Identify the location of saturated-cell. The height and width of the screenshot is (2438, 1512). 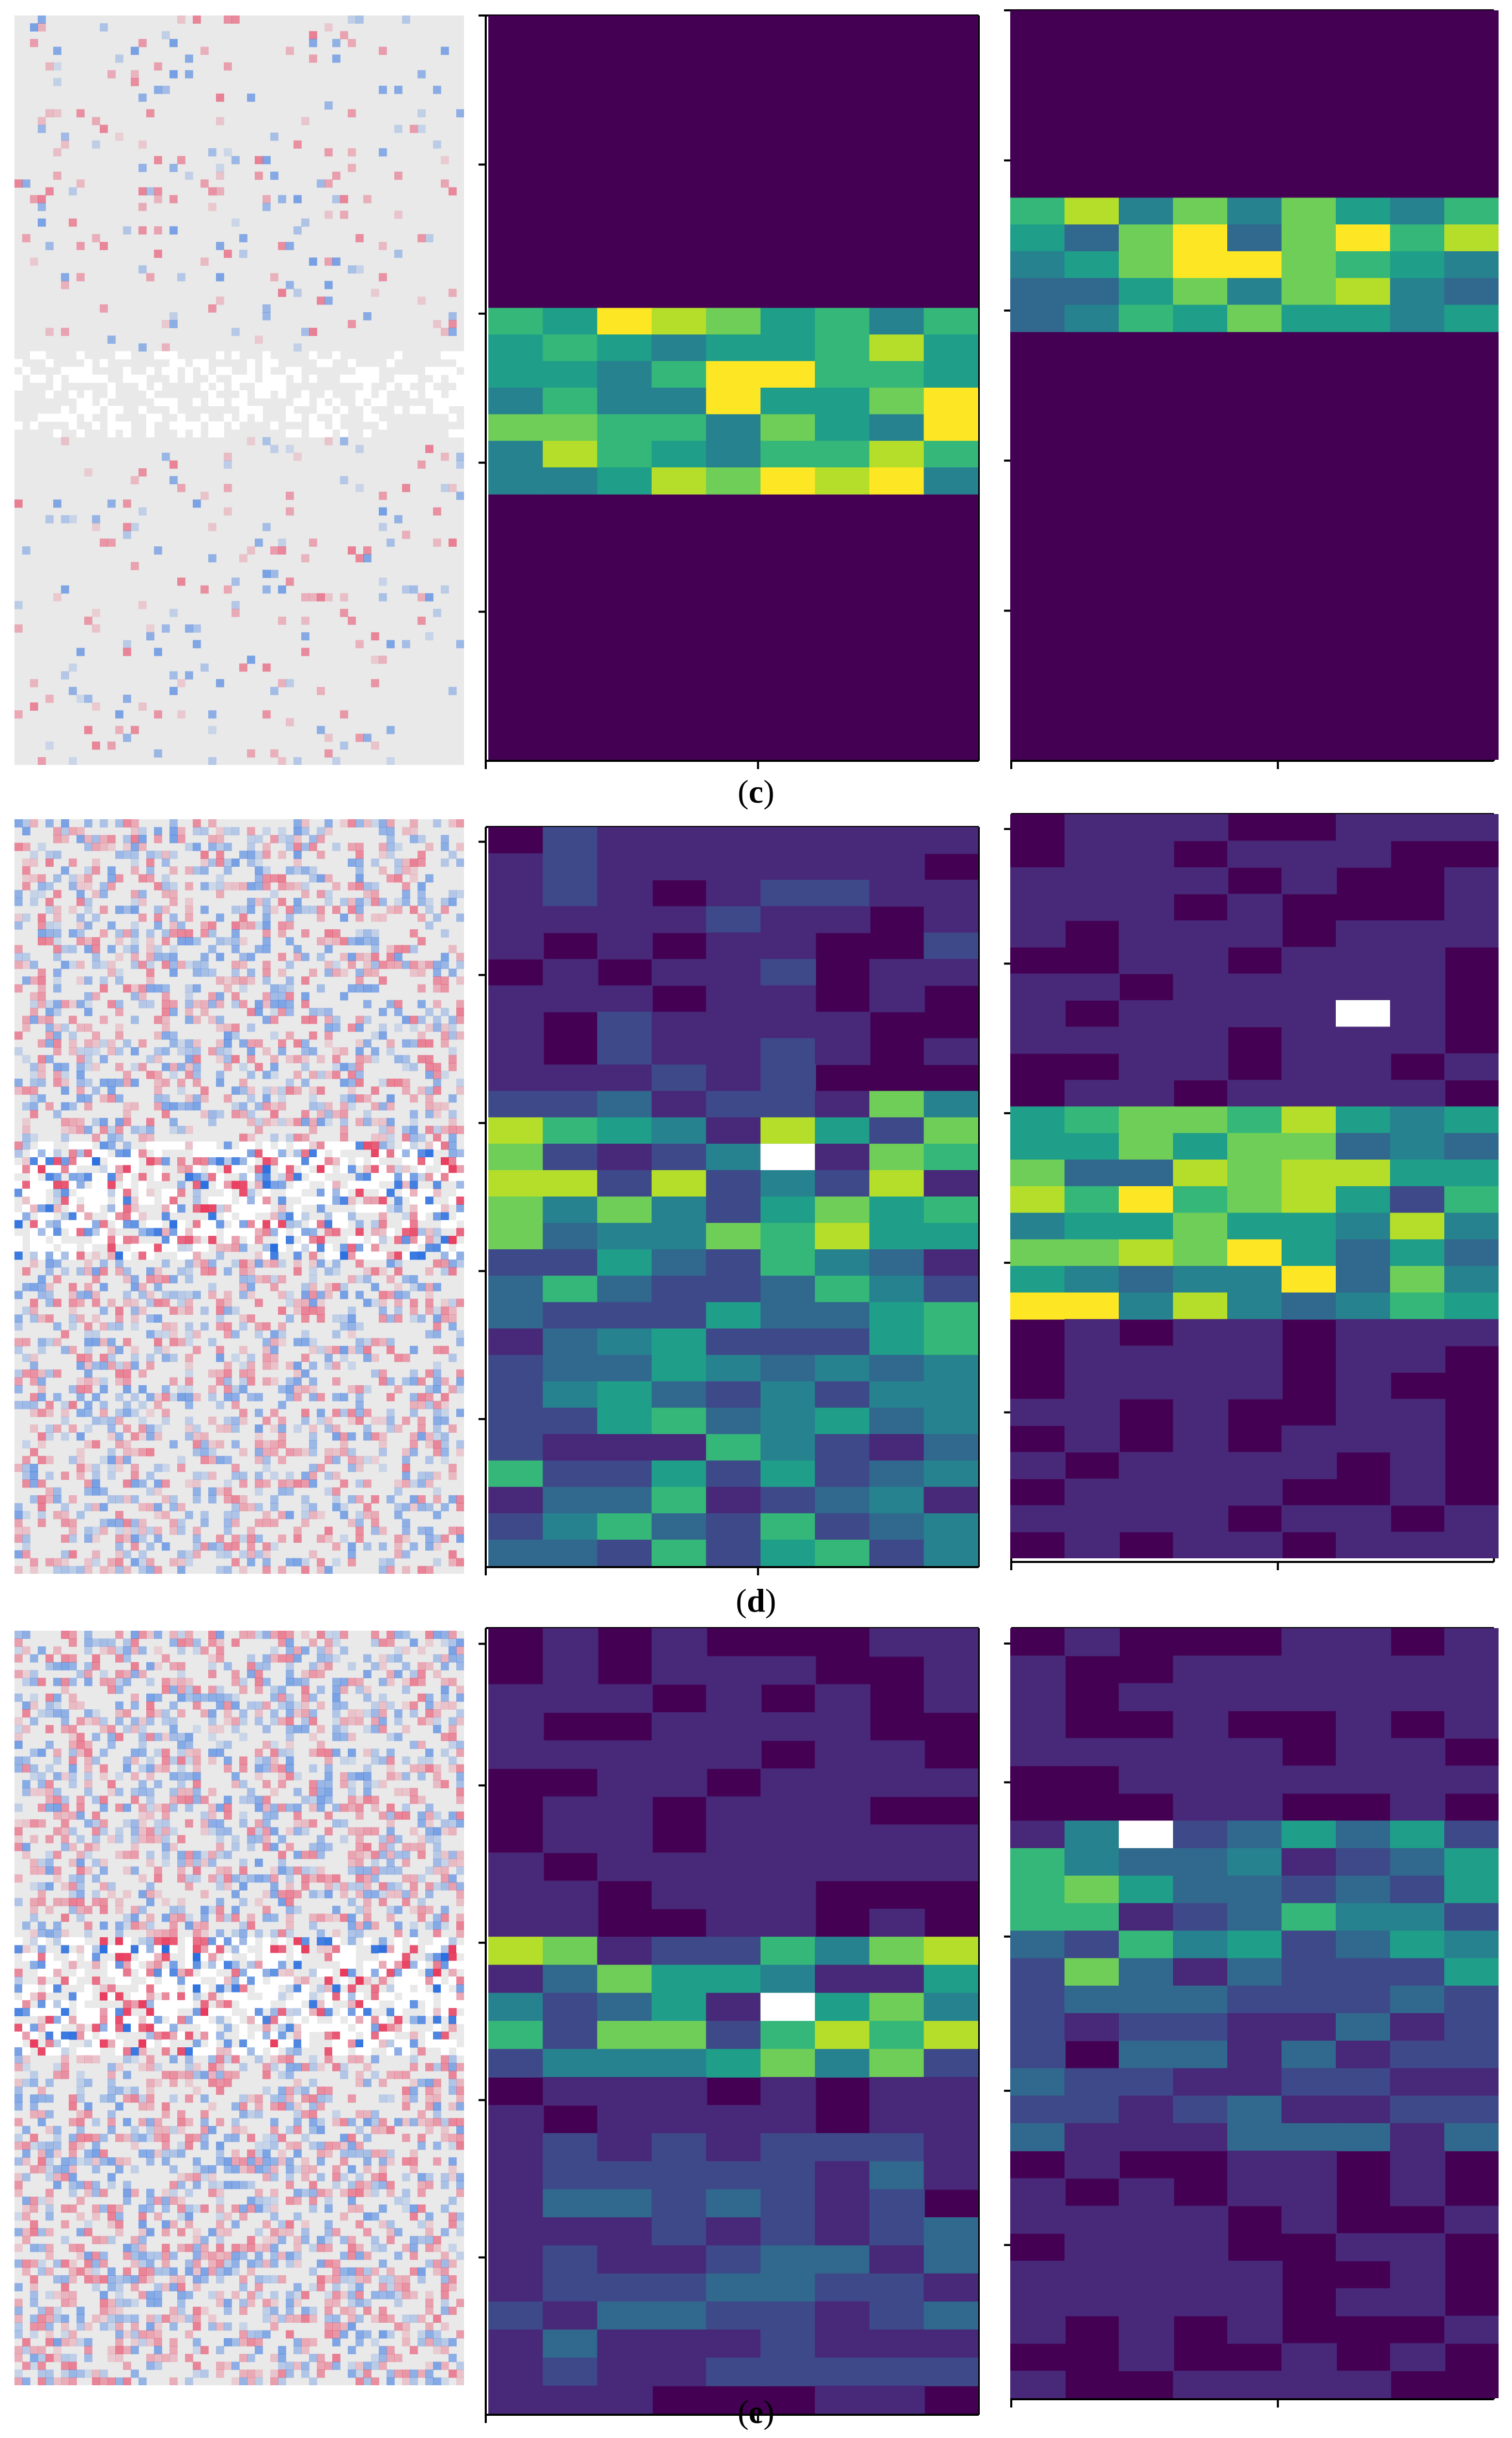
(787, 1156).